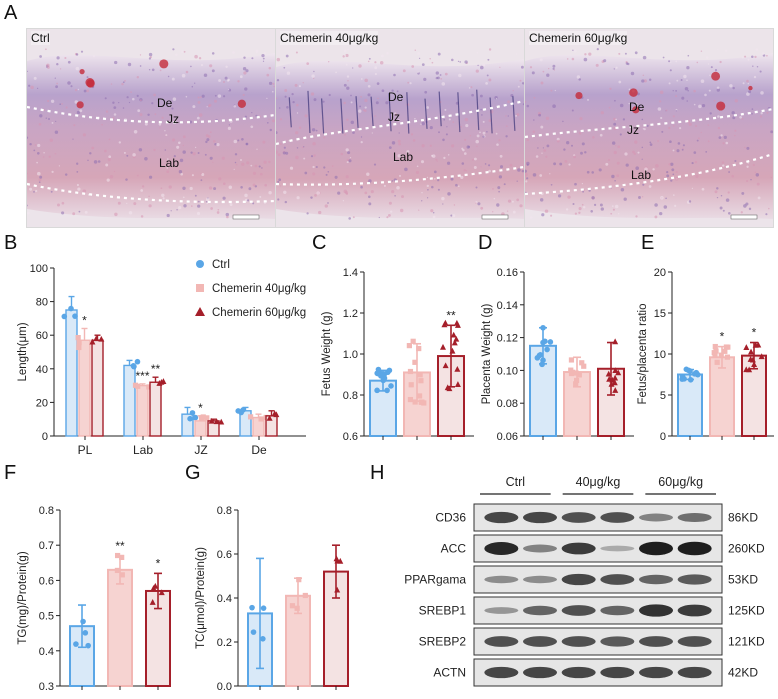  Describe the element at coordinates (400, 175) in the screenshot. I see `boundary-line-labyrinth` at that location.